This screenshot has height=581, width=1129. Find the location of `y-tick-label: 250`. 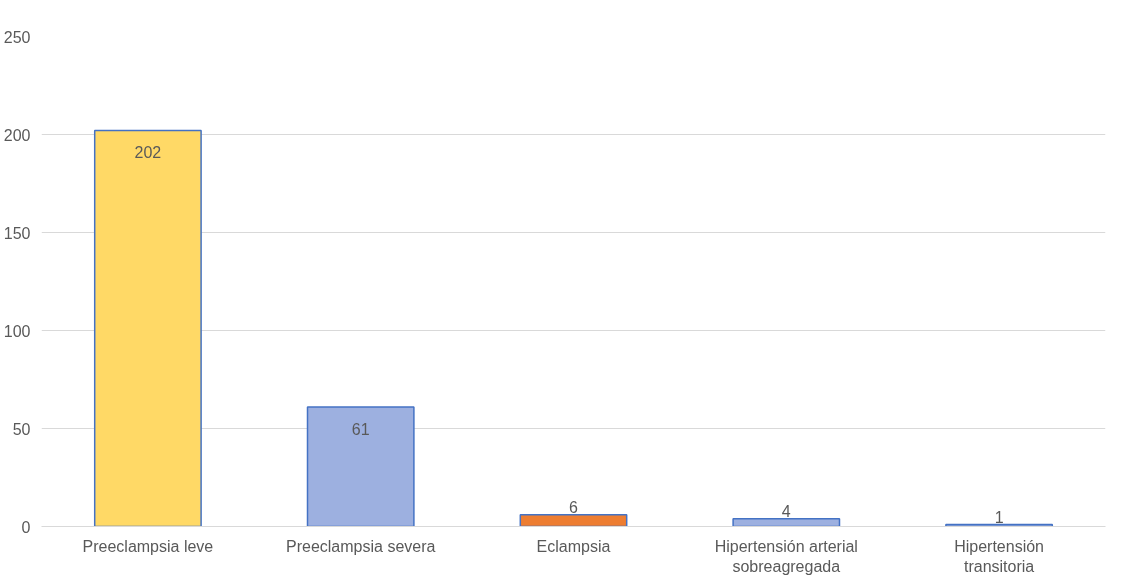

y-tick-label: 250 is located at coordinates (17, 37).